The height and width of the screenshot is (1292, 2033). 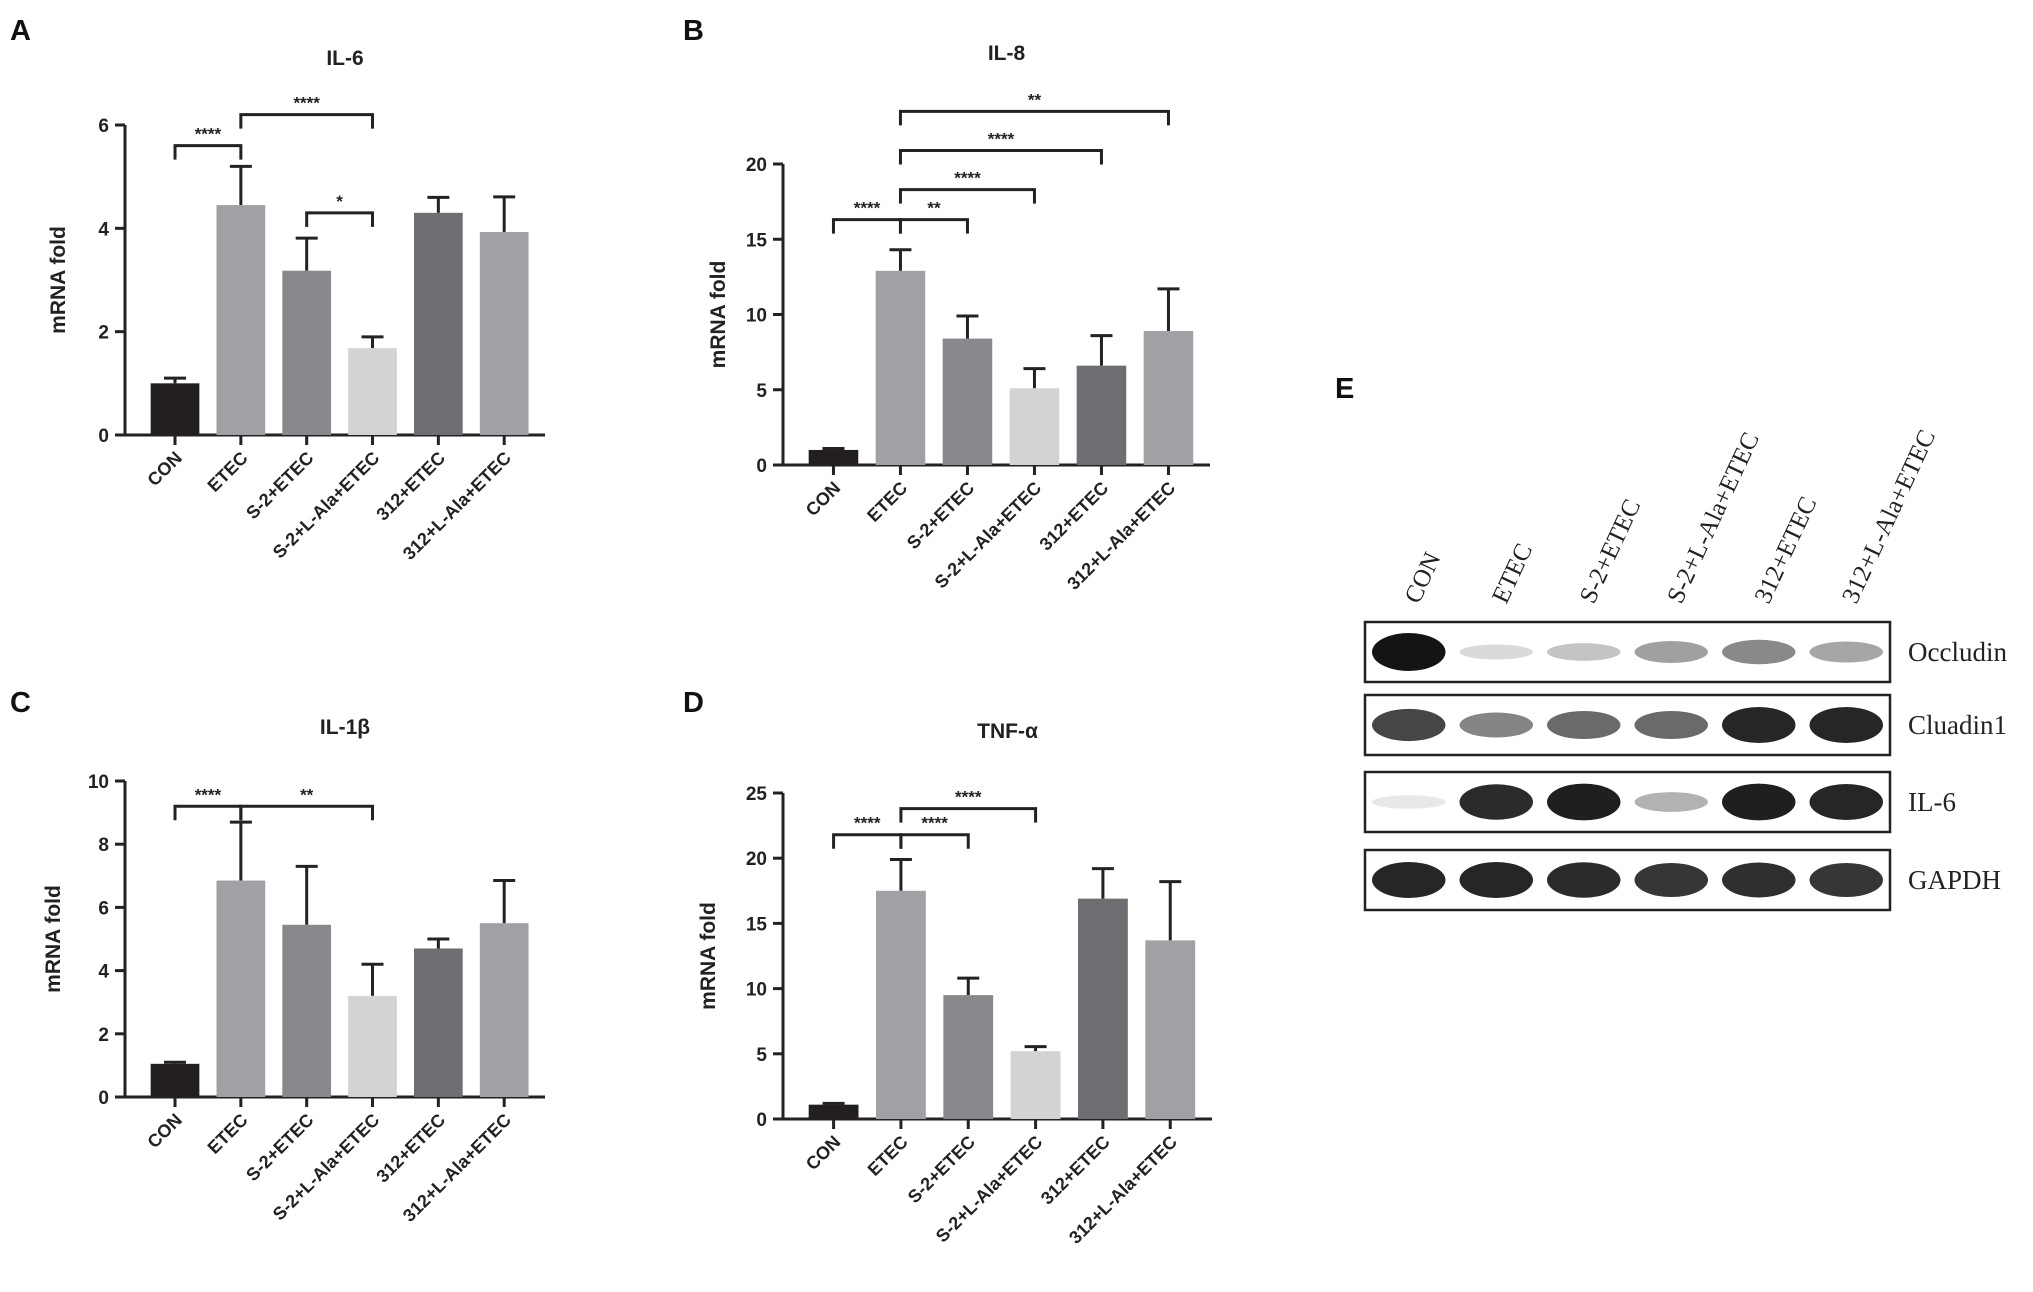 What do you see at coordinates (693, 703) in the screenshot?
I see `panel-letter: D` at bounding box center [693, 703].